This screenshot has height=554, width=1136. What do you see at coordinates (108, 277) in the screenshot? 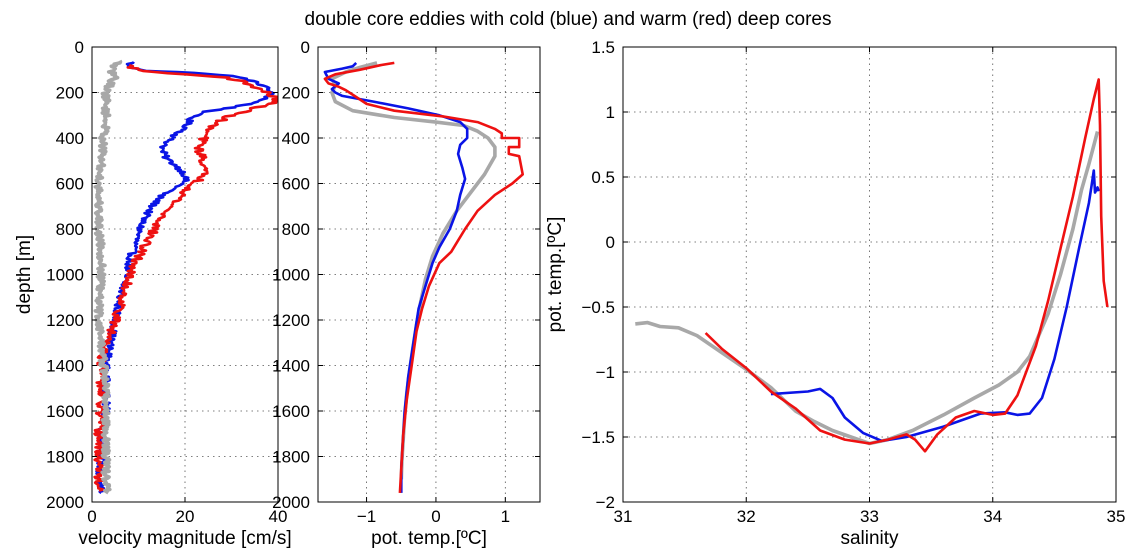
I see `series-line-gray` at bounding box center [108, 277].